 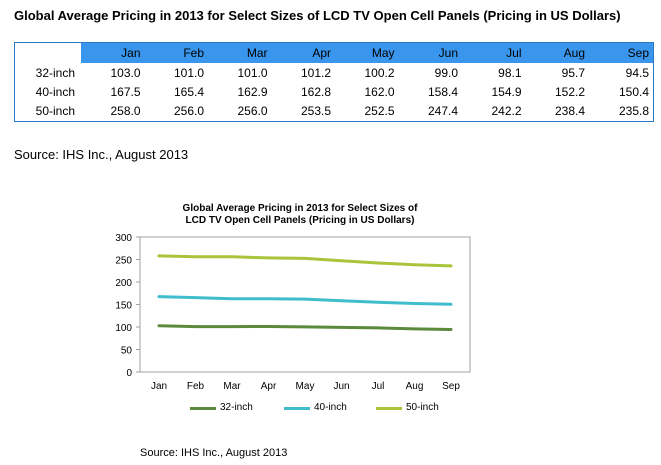 What do you see at coordinates (389, 408) in the screenshot?
I see `legend-swatch-50-inch` at bounding box center [389, 408].